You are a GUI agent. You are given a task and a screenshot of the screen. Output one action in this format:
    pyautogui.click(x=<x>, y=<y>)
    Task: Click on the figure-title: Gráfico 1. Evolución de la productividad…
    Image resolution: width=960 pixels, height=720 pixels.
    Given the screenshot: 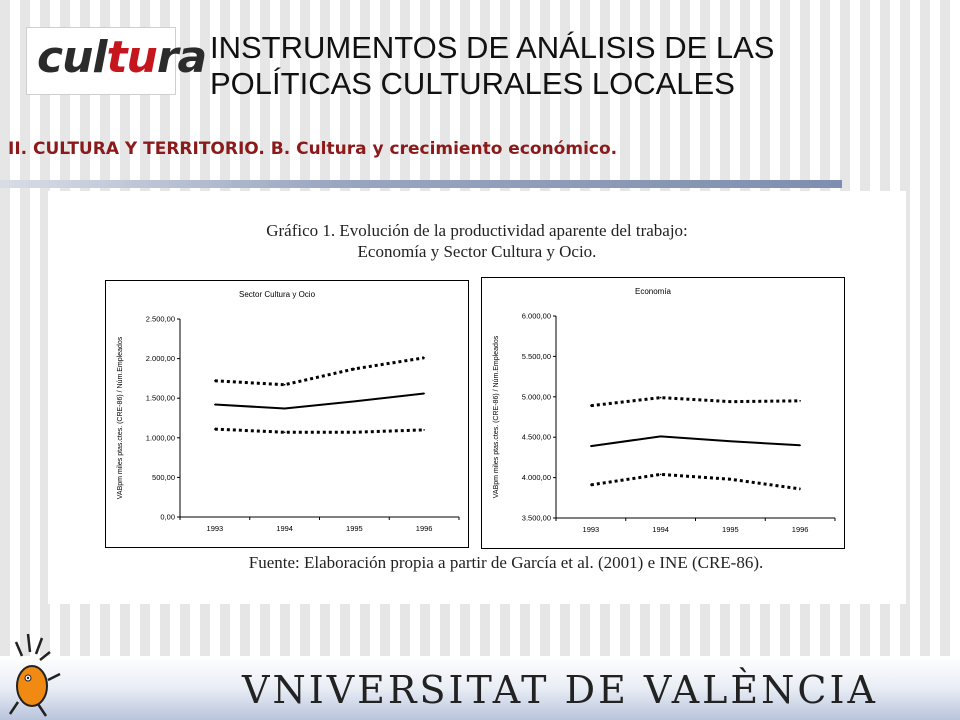 What is the action you would take?
    pyautogui.click(x=477, y=241)
    